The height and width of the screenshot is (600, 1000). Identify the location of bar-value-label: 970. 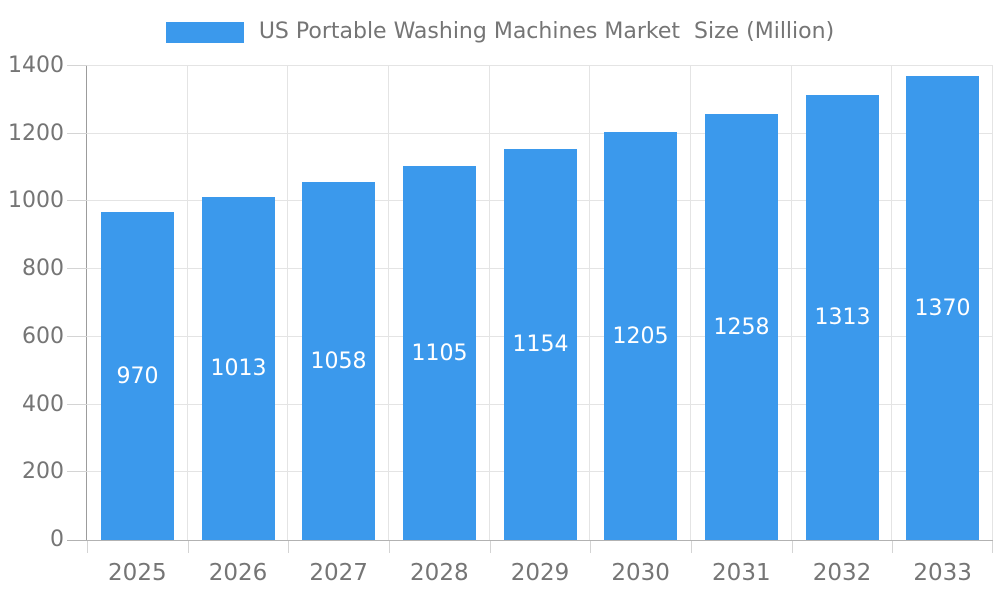
(137, 376).